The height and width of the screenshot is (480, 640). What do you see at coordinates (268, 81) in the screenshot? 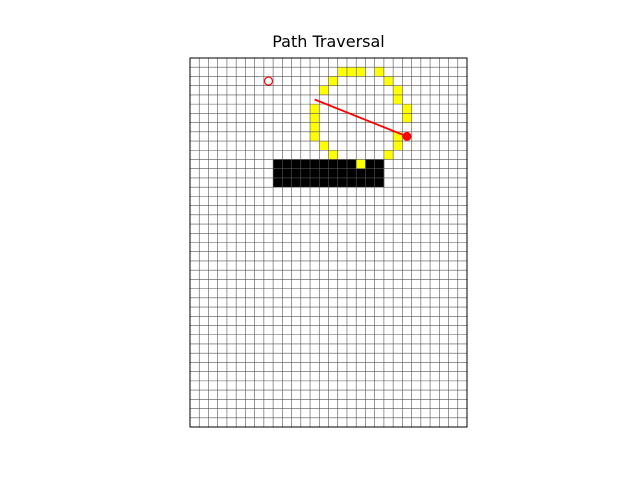
I see `start-marker` at bounding box center [268, 81].